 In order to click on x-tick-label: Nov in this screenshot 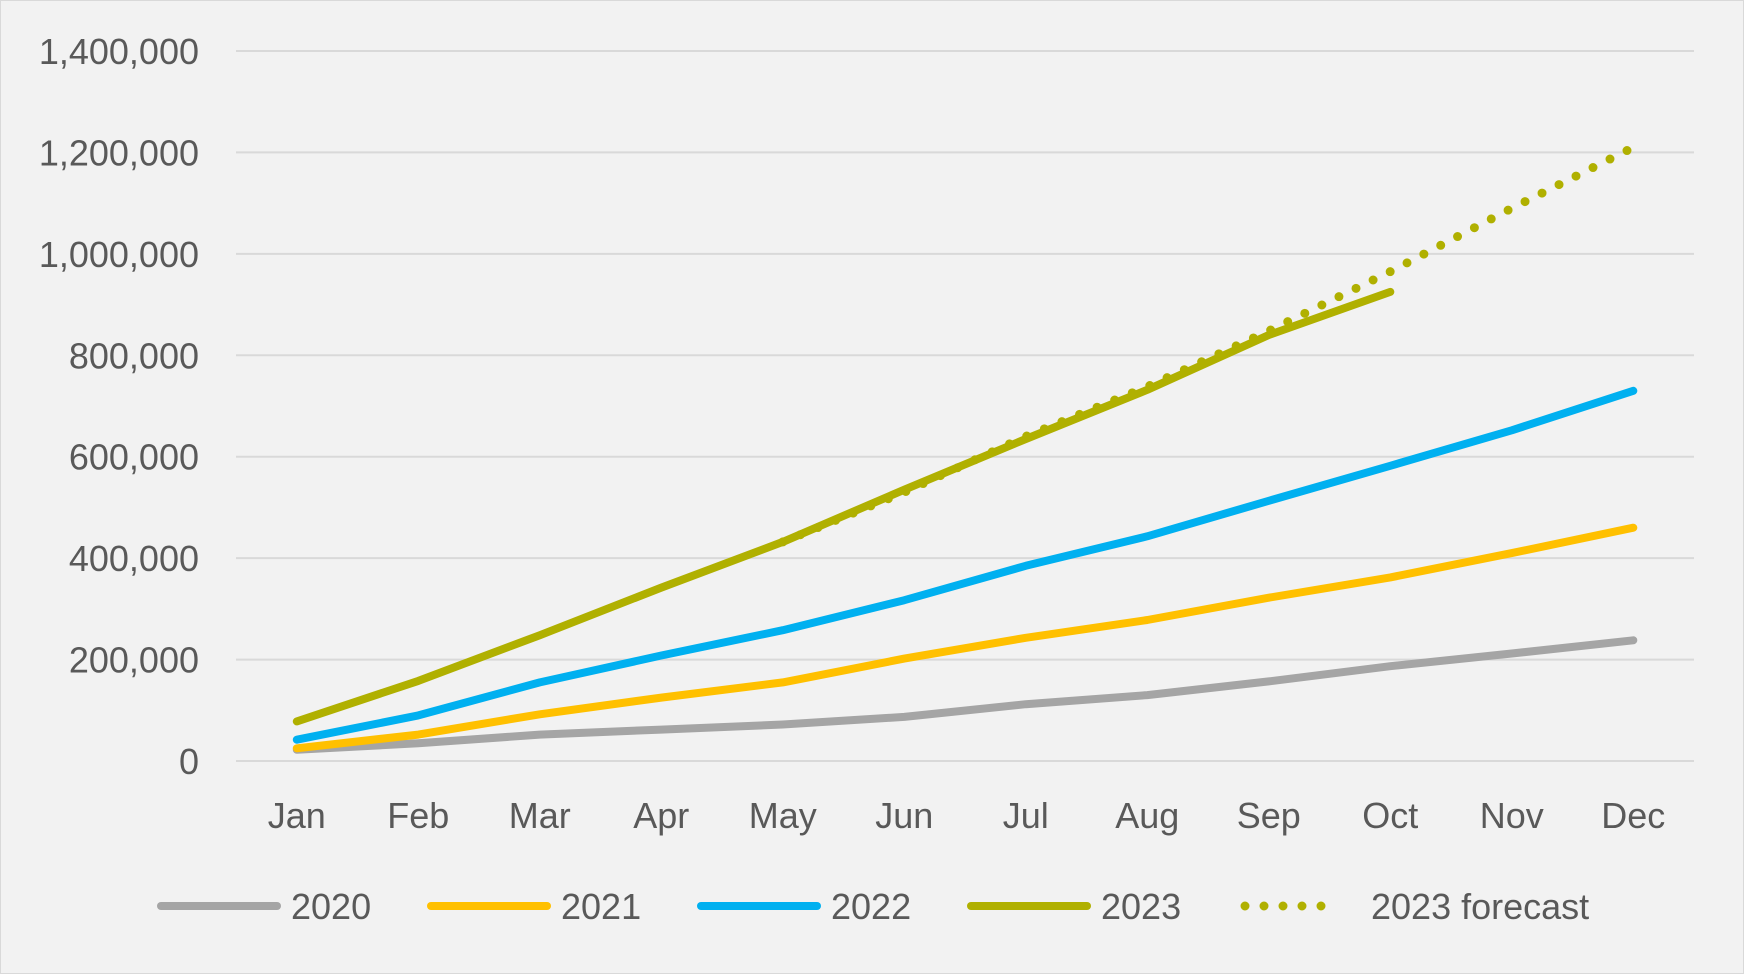, I will do `click(1512, 815)`.